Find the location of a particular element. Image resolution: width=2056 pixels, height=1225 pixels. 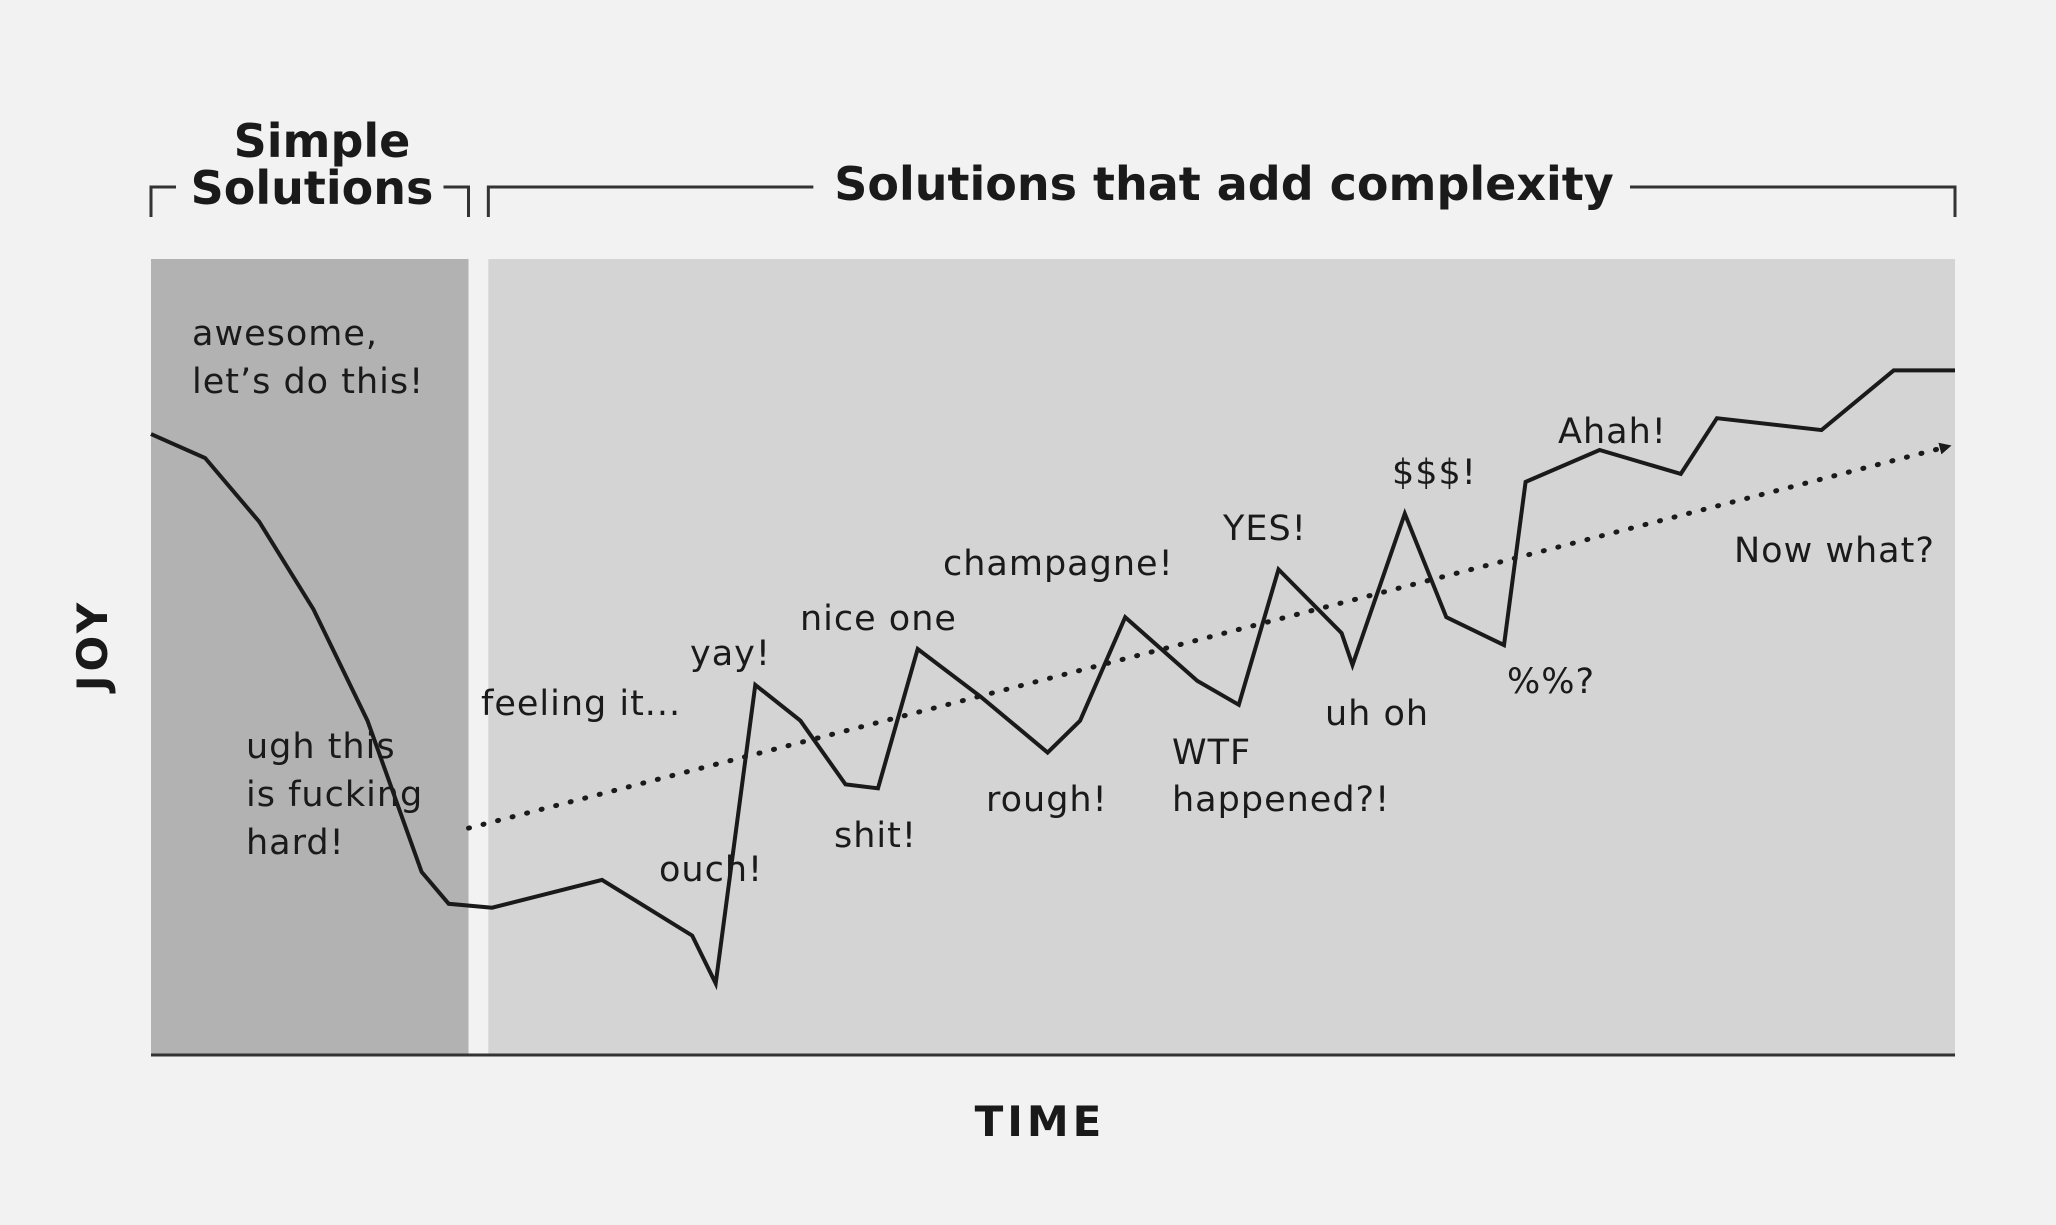

annotation-money: $$$! is located at coordinates (1434, 473).